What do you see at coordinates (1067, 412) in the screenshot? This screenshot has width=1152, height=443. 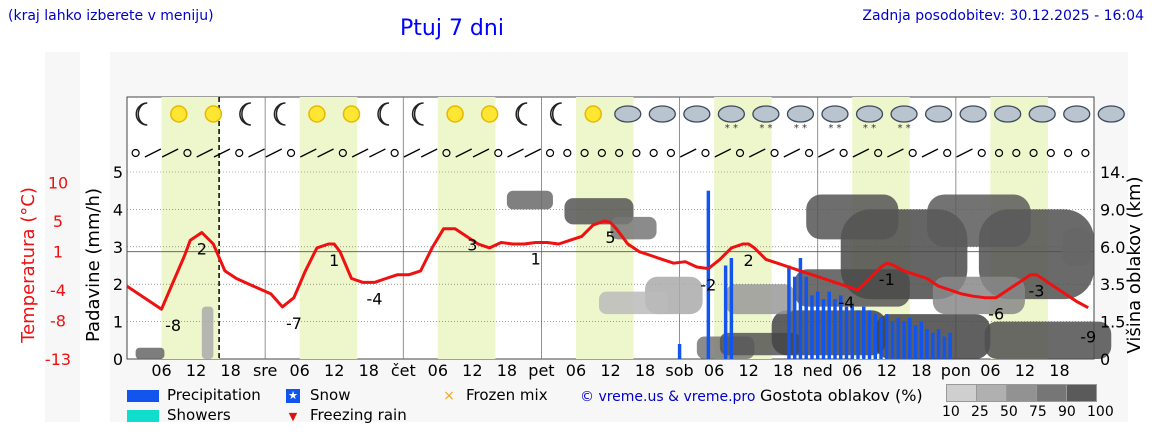 I see `density-level-label: 90` at bounding box center [1067, 412].